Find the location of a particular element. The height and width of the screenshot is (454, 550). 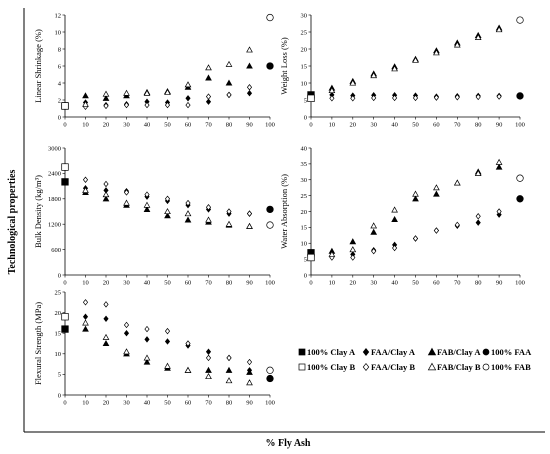

linear-shrinkage-x-tick-label: 90 is located at coordinates (249, 125).